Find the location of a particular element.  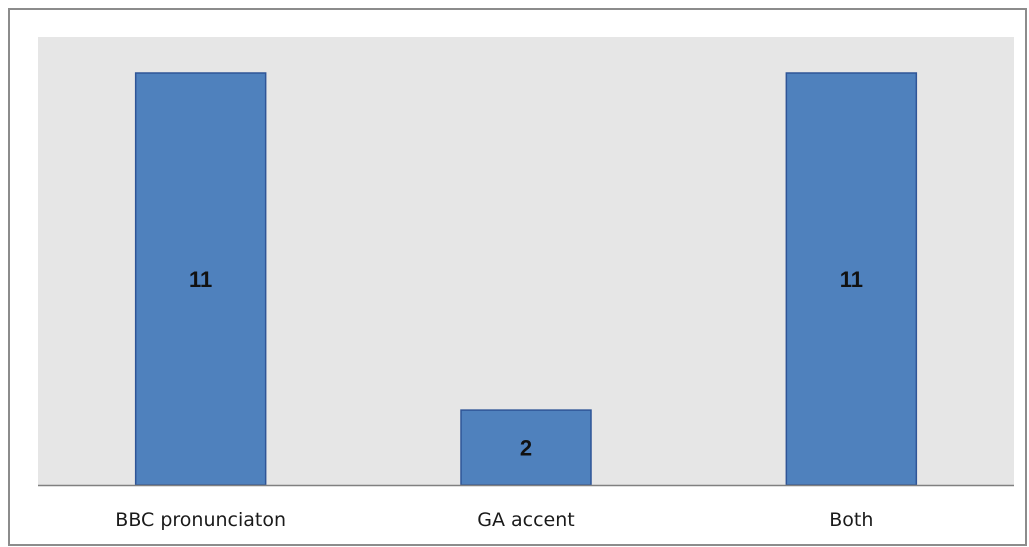

data-label-2: 11 is located at coordinates (851, 279).